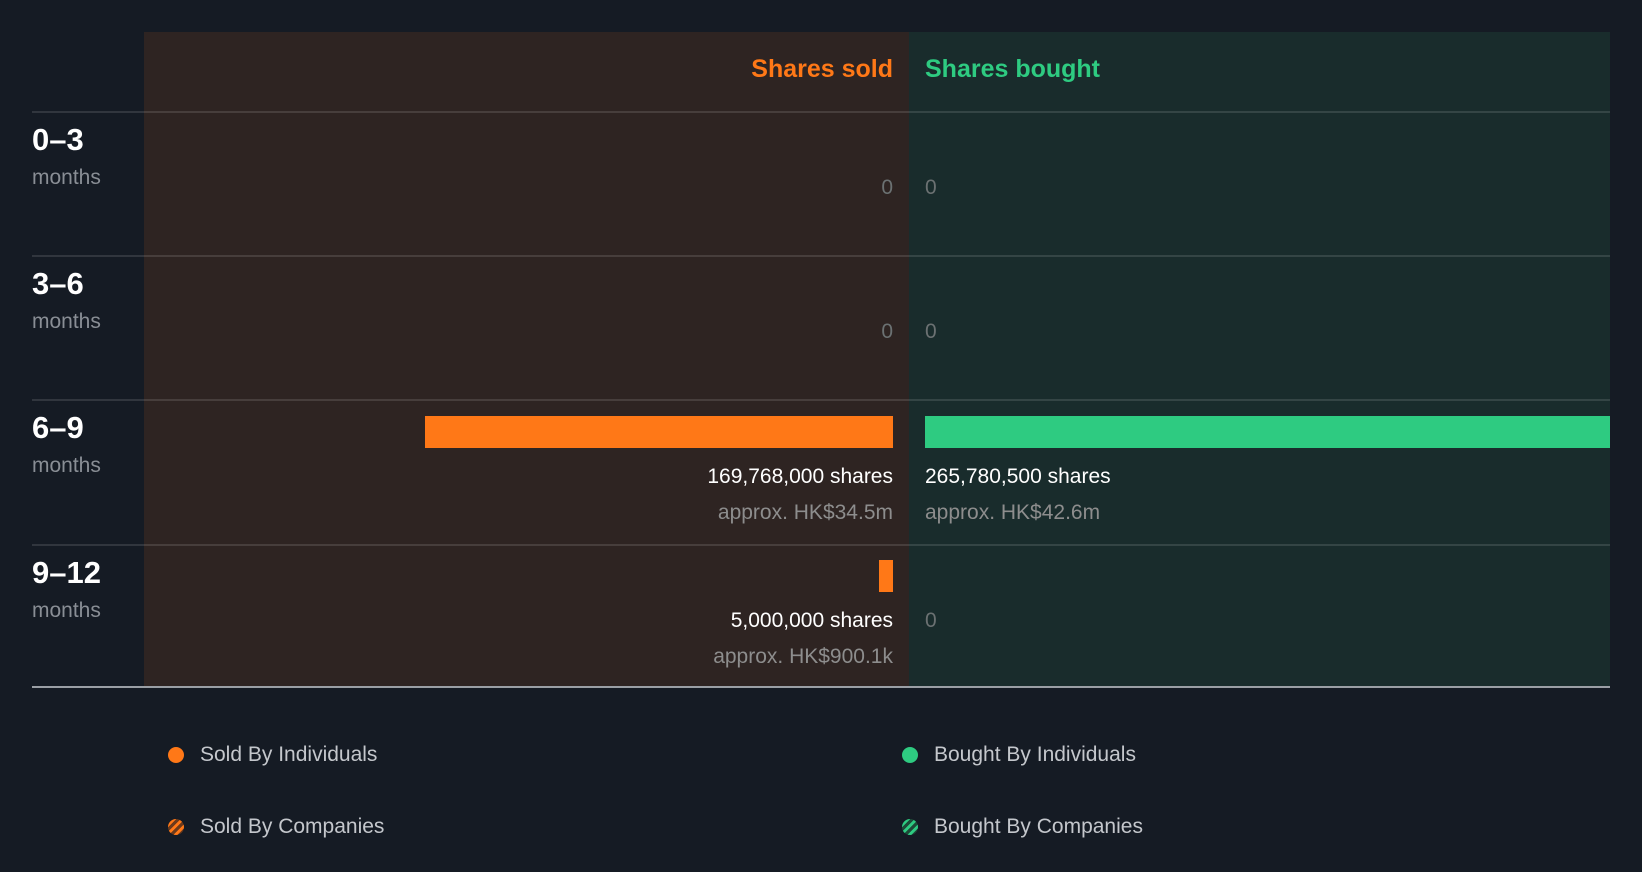  I want to click on row-label-6-9: 6–9 months, so click(66, 444).